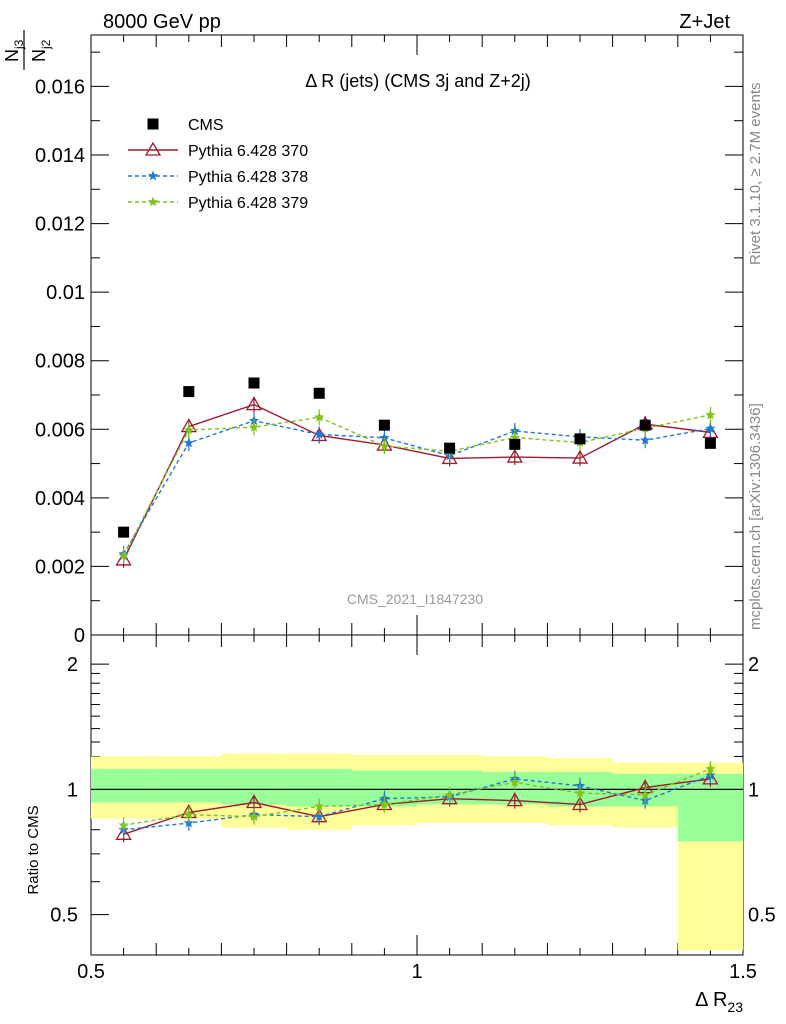 This screenshot has height=1024, width=786. I want to click on main-ytick-label: 0.014, so click(60, 156).